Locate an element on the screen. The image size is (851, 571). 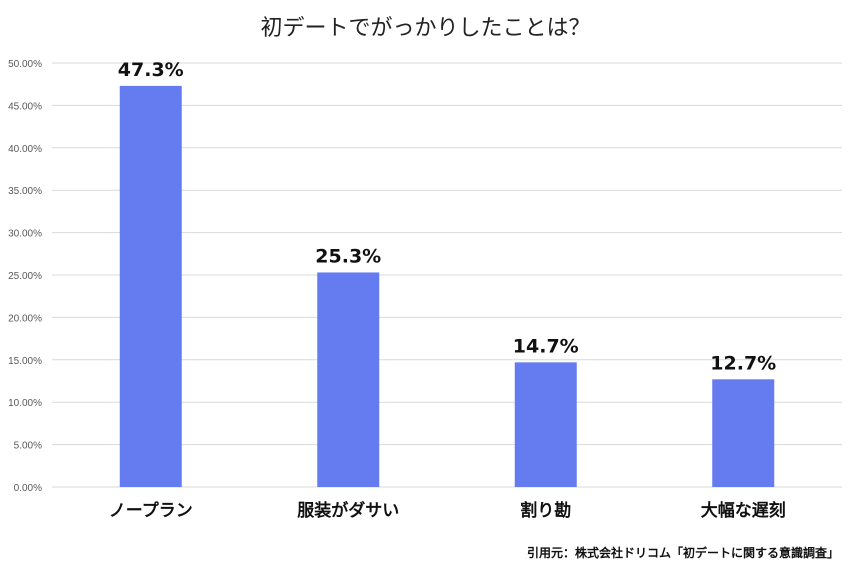
source-note: 引用元：株式会社ドリコム「初デートに関する意識調査」 is located at coordinates (682, 553).